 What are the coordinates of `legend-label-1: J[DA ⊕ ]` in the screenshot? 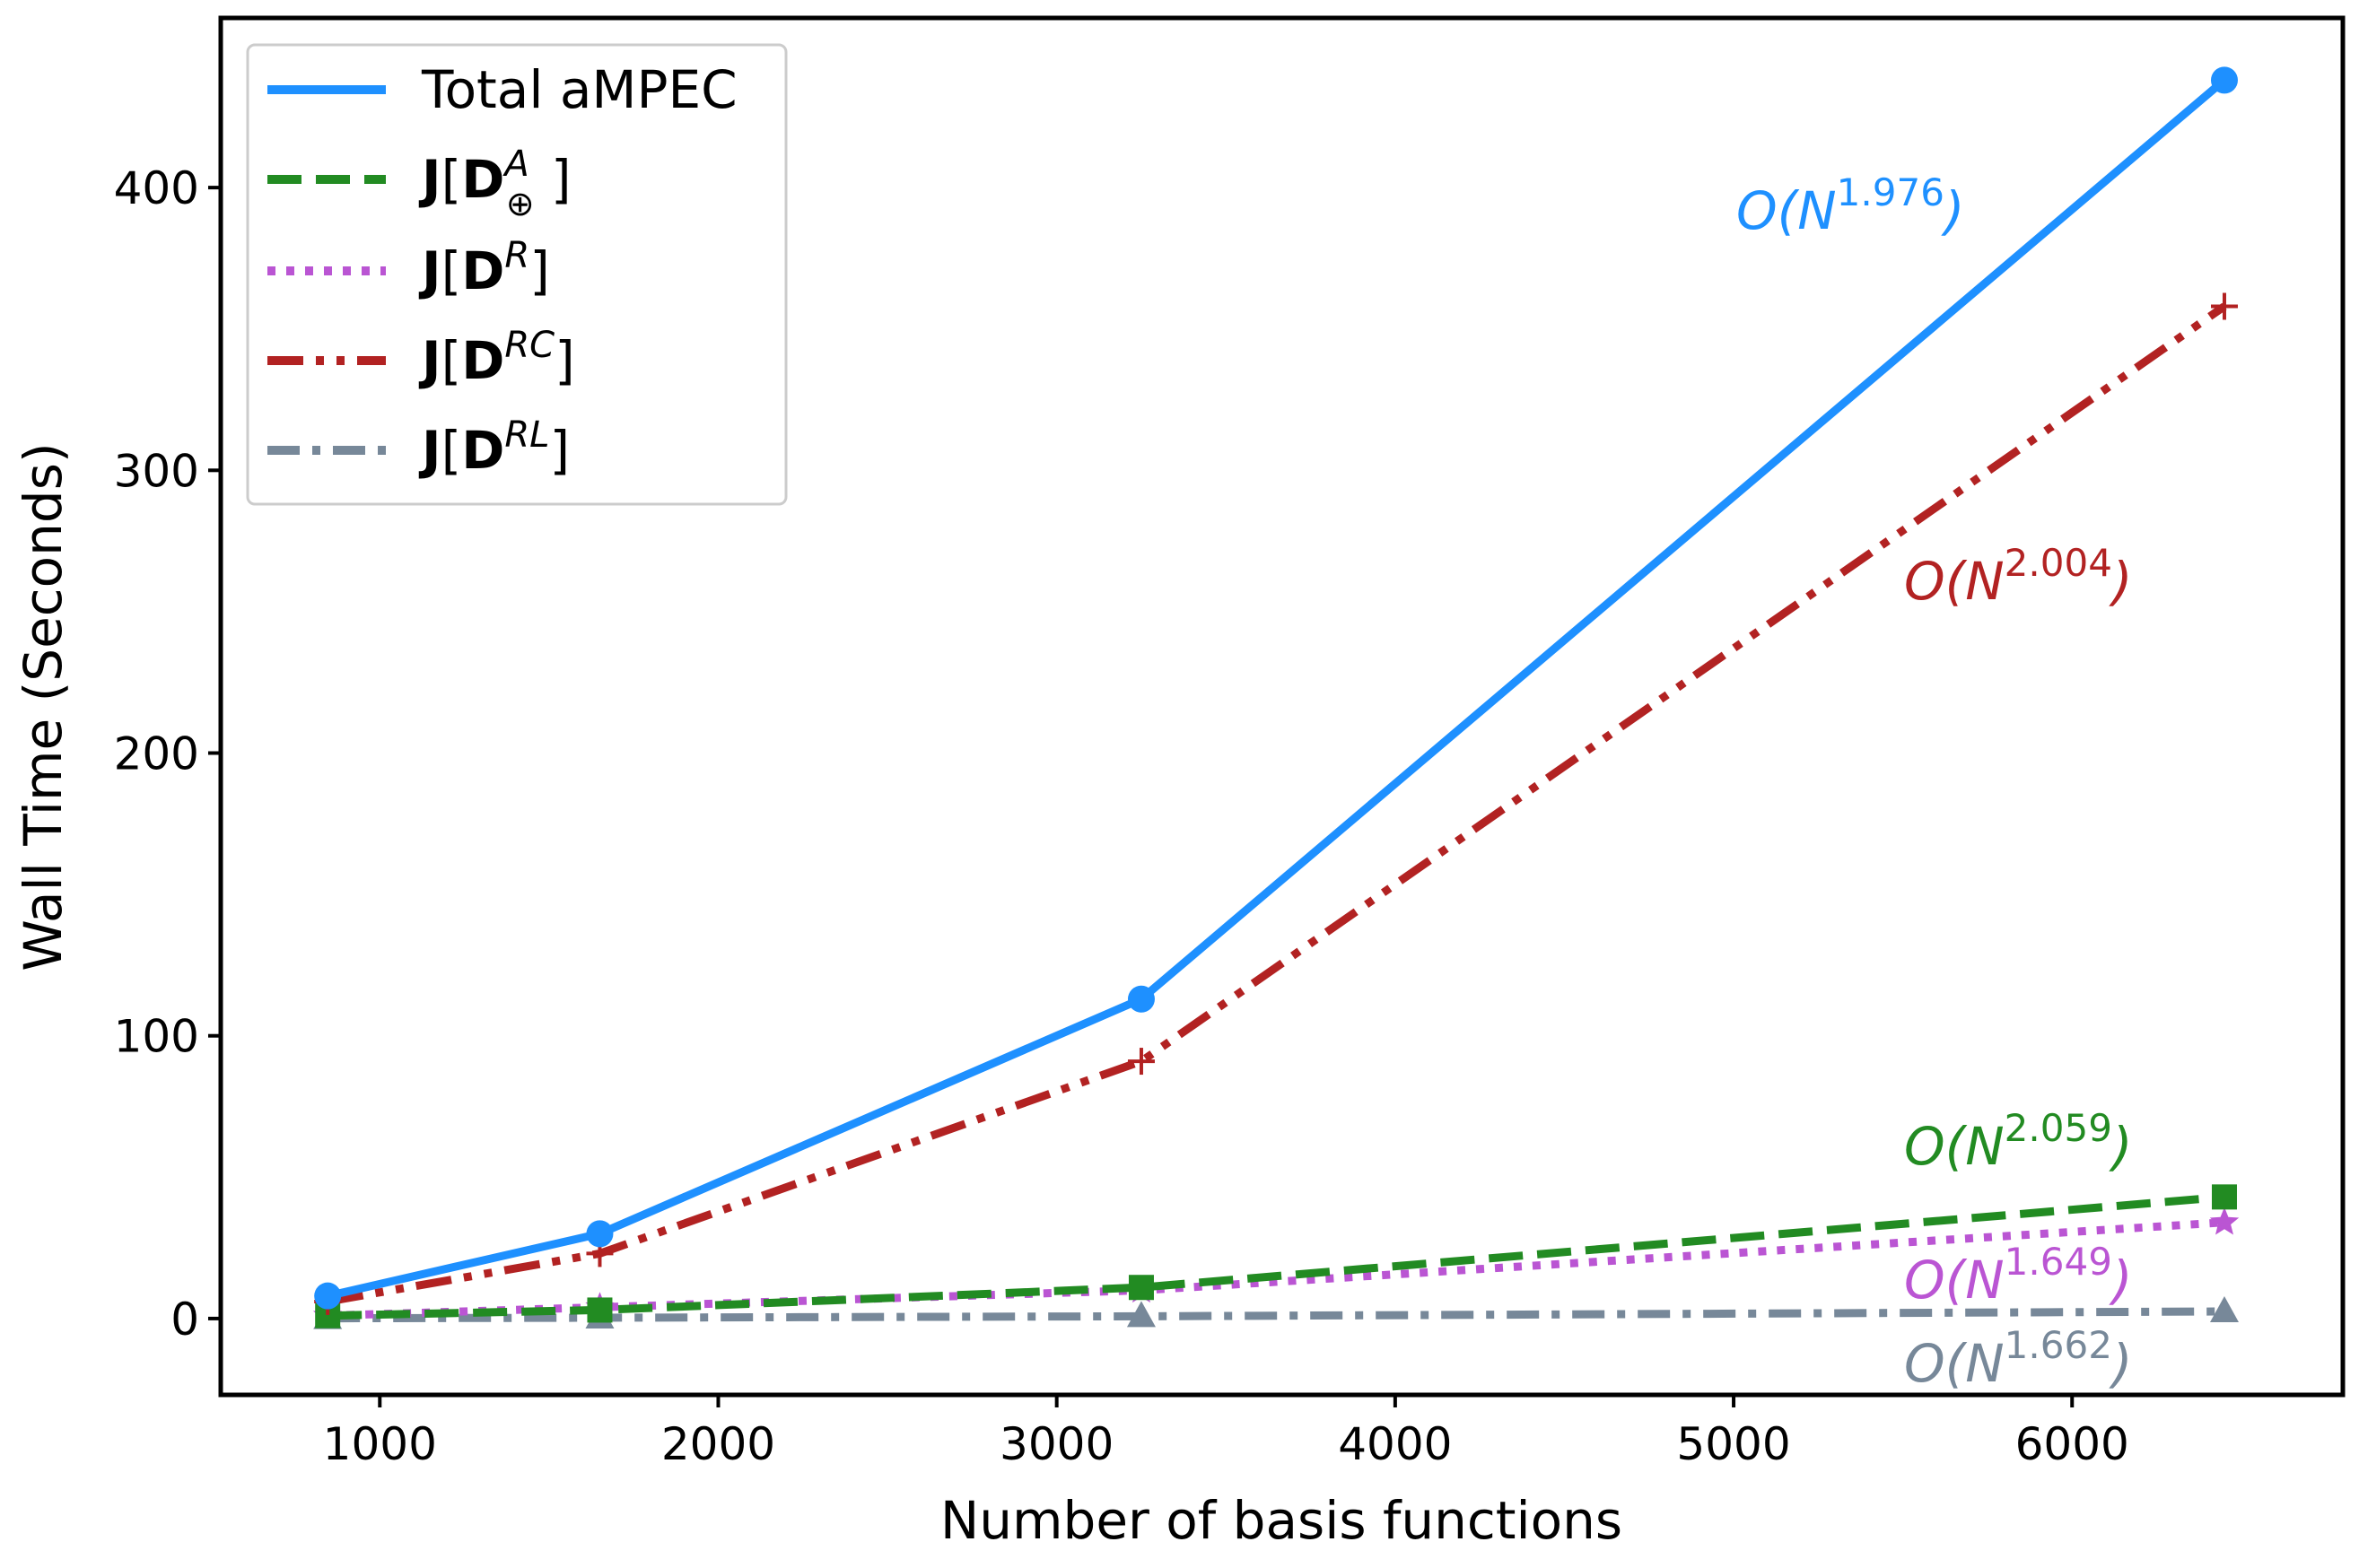 It's located at (495, 184).